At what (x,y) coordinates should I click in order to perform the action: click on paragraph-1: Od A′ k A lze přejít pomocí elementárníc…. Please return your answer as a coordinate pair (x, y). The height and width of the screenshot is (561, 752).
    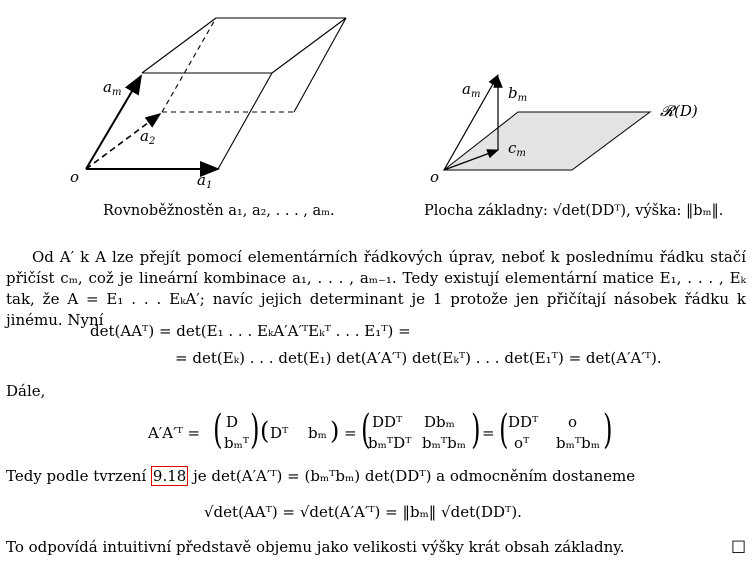
    Looking at the image, I should click on (376, 289).